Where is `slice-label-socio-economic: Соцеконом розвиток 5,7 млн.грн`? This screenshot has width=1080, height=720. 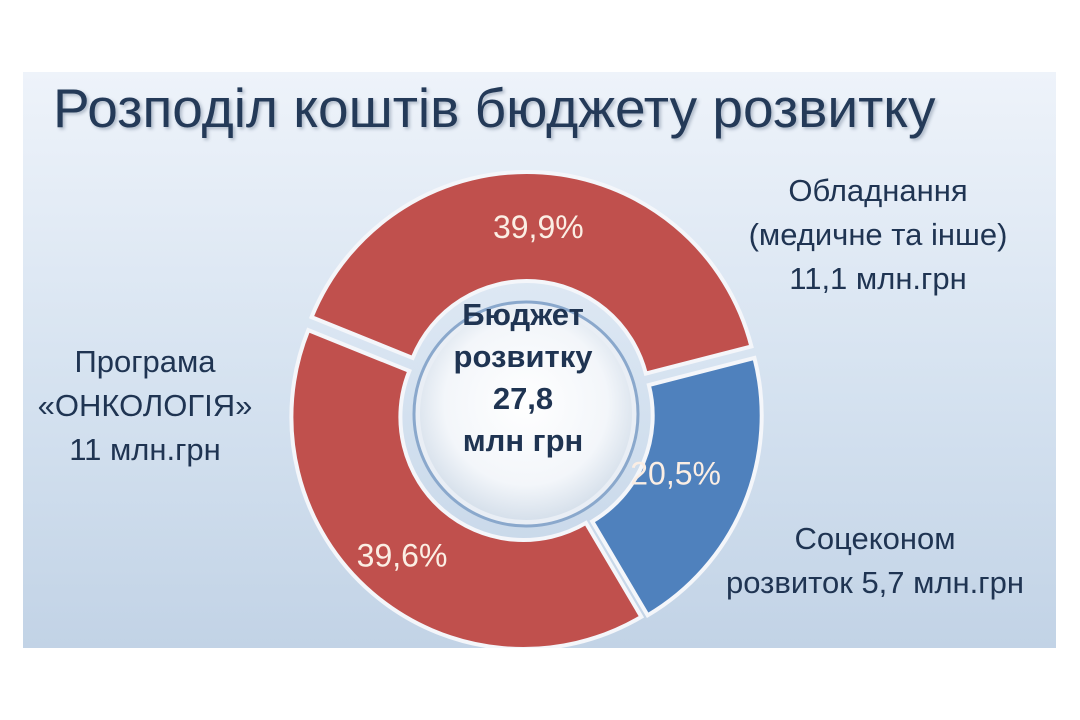
slice-label-socio-economic: Соцеконом розвиток 5,7 млн.грн is located at coordinates (875, 561).